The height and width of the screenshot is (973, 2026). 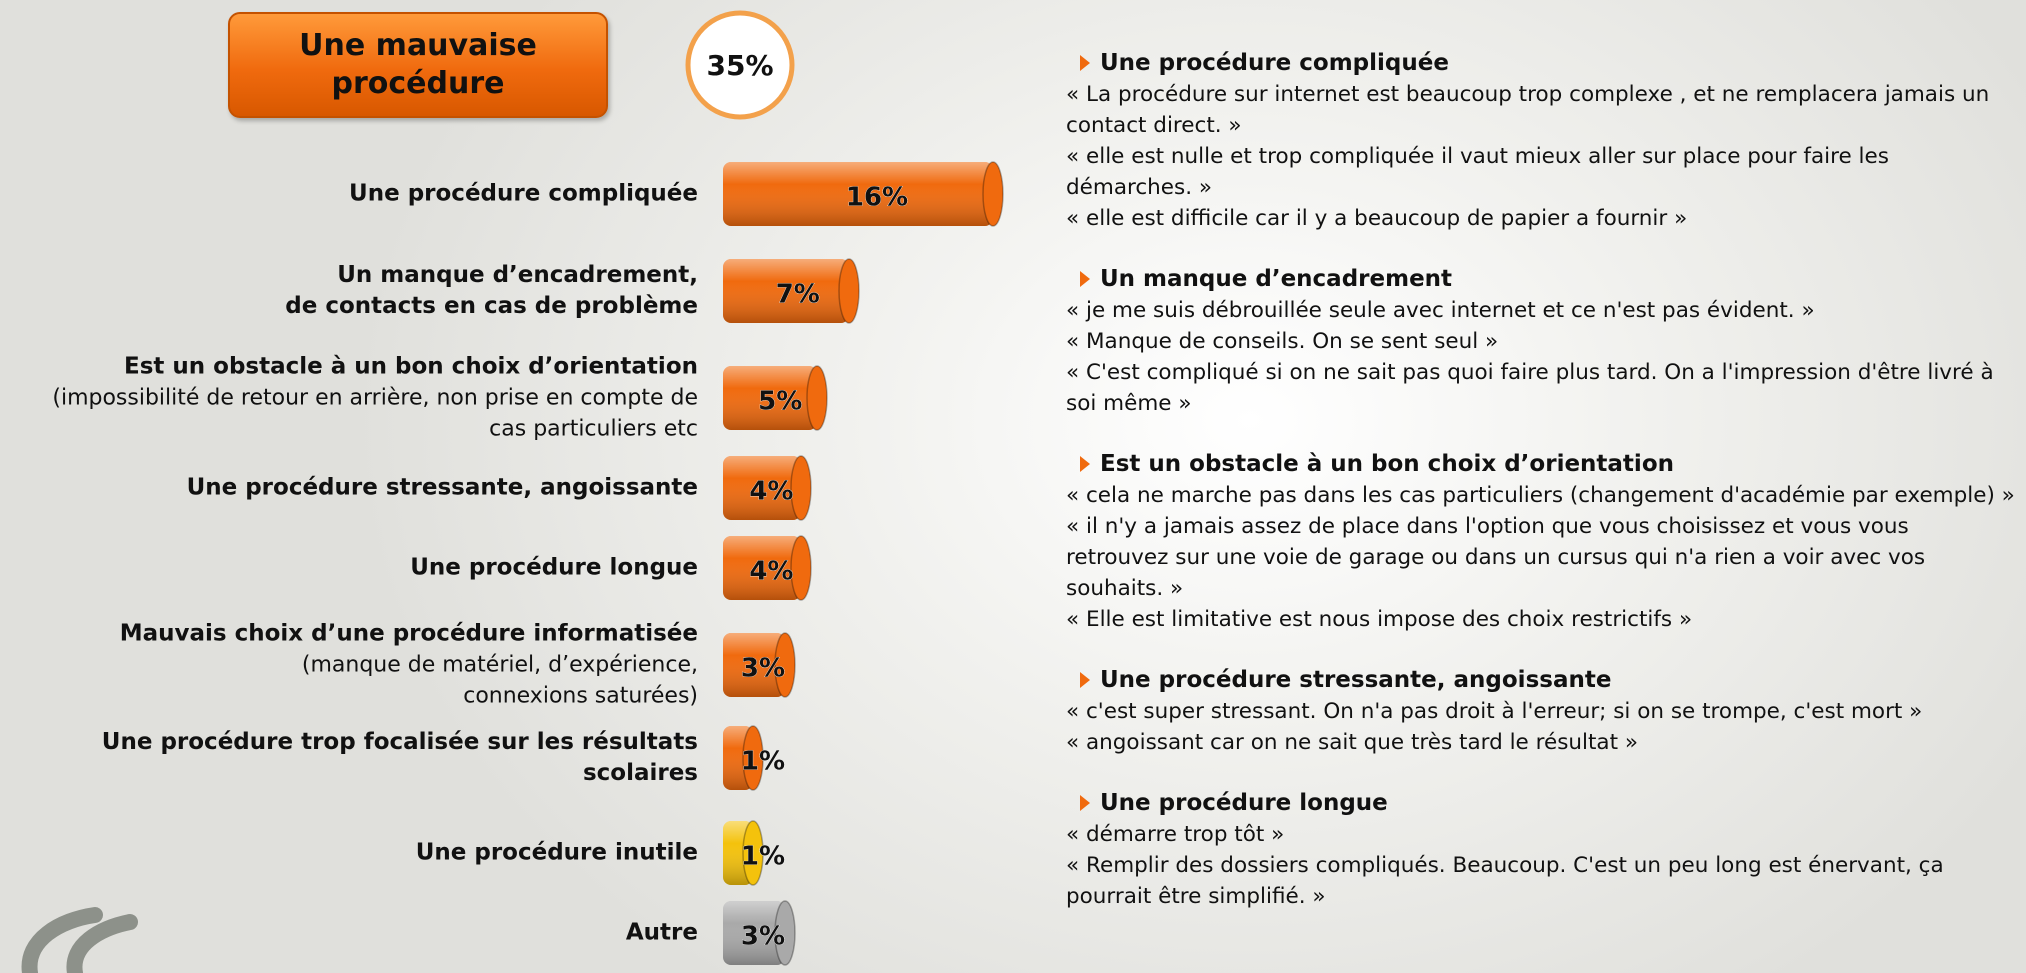 What do you see at coordinates (1282, 341) in the screenshot?
I see `comment-quote: « Manque de conseils. On se sent seul »` at bounding box center [1282, 341].